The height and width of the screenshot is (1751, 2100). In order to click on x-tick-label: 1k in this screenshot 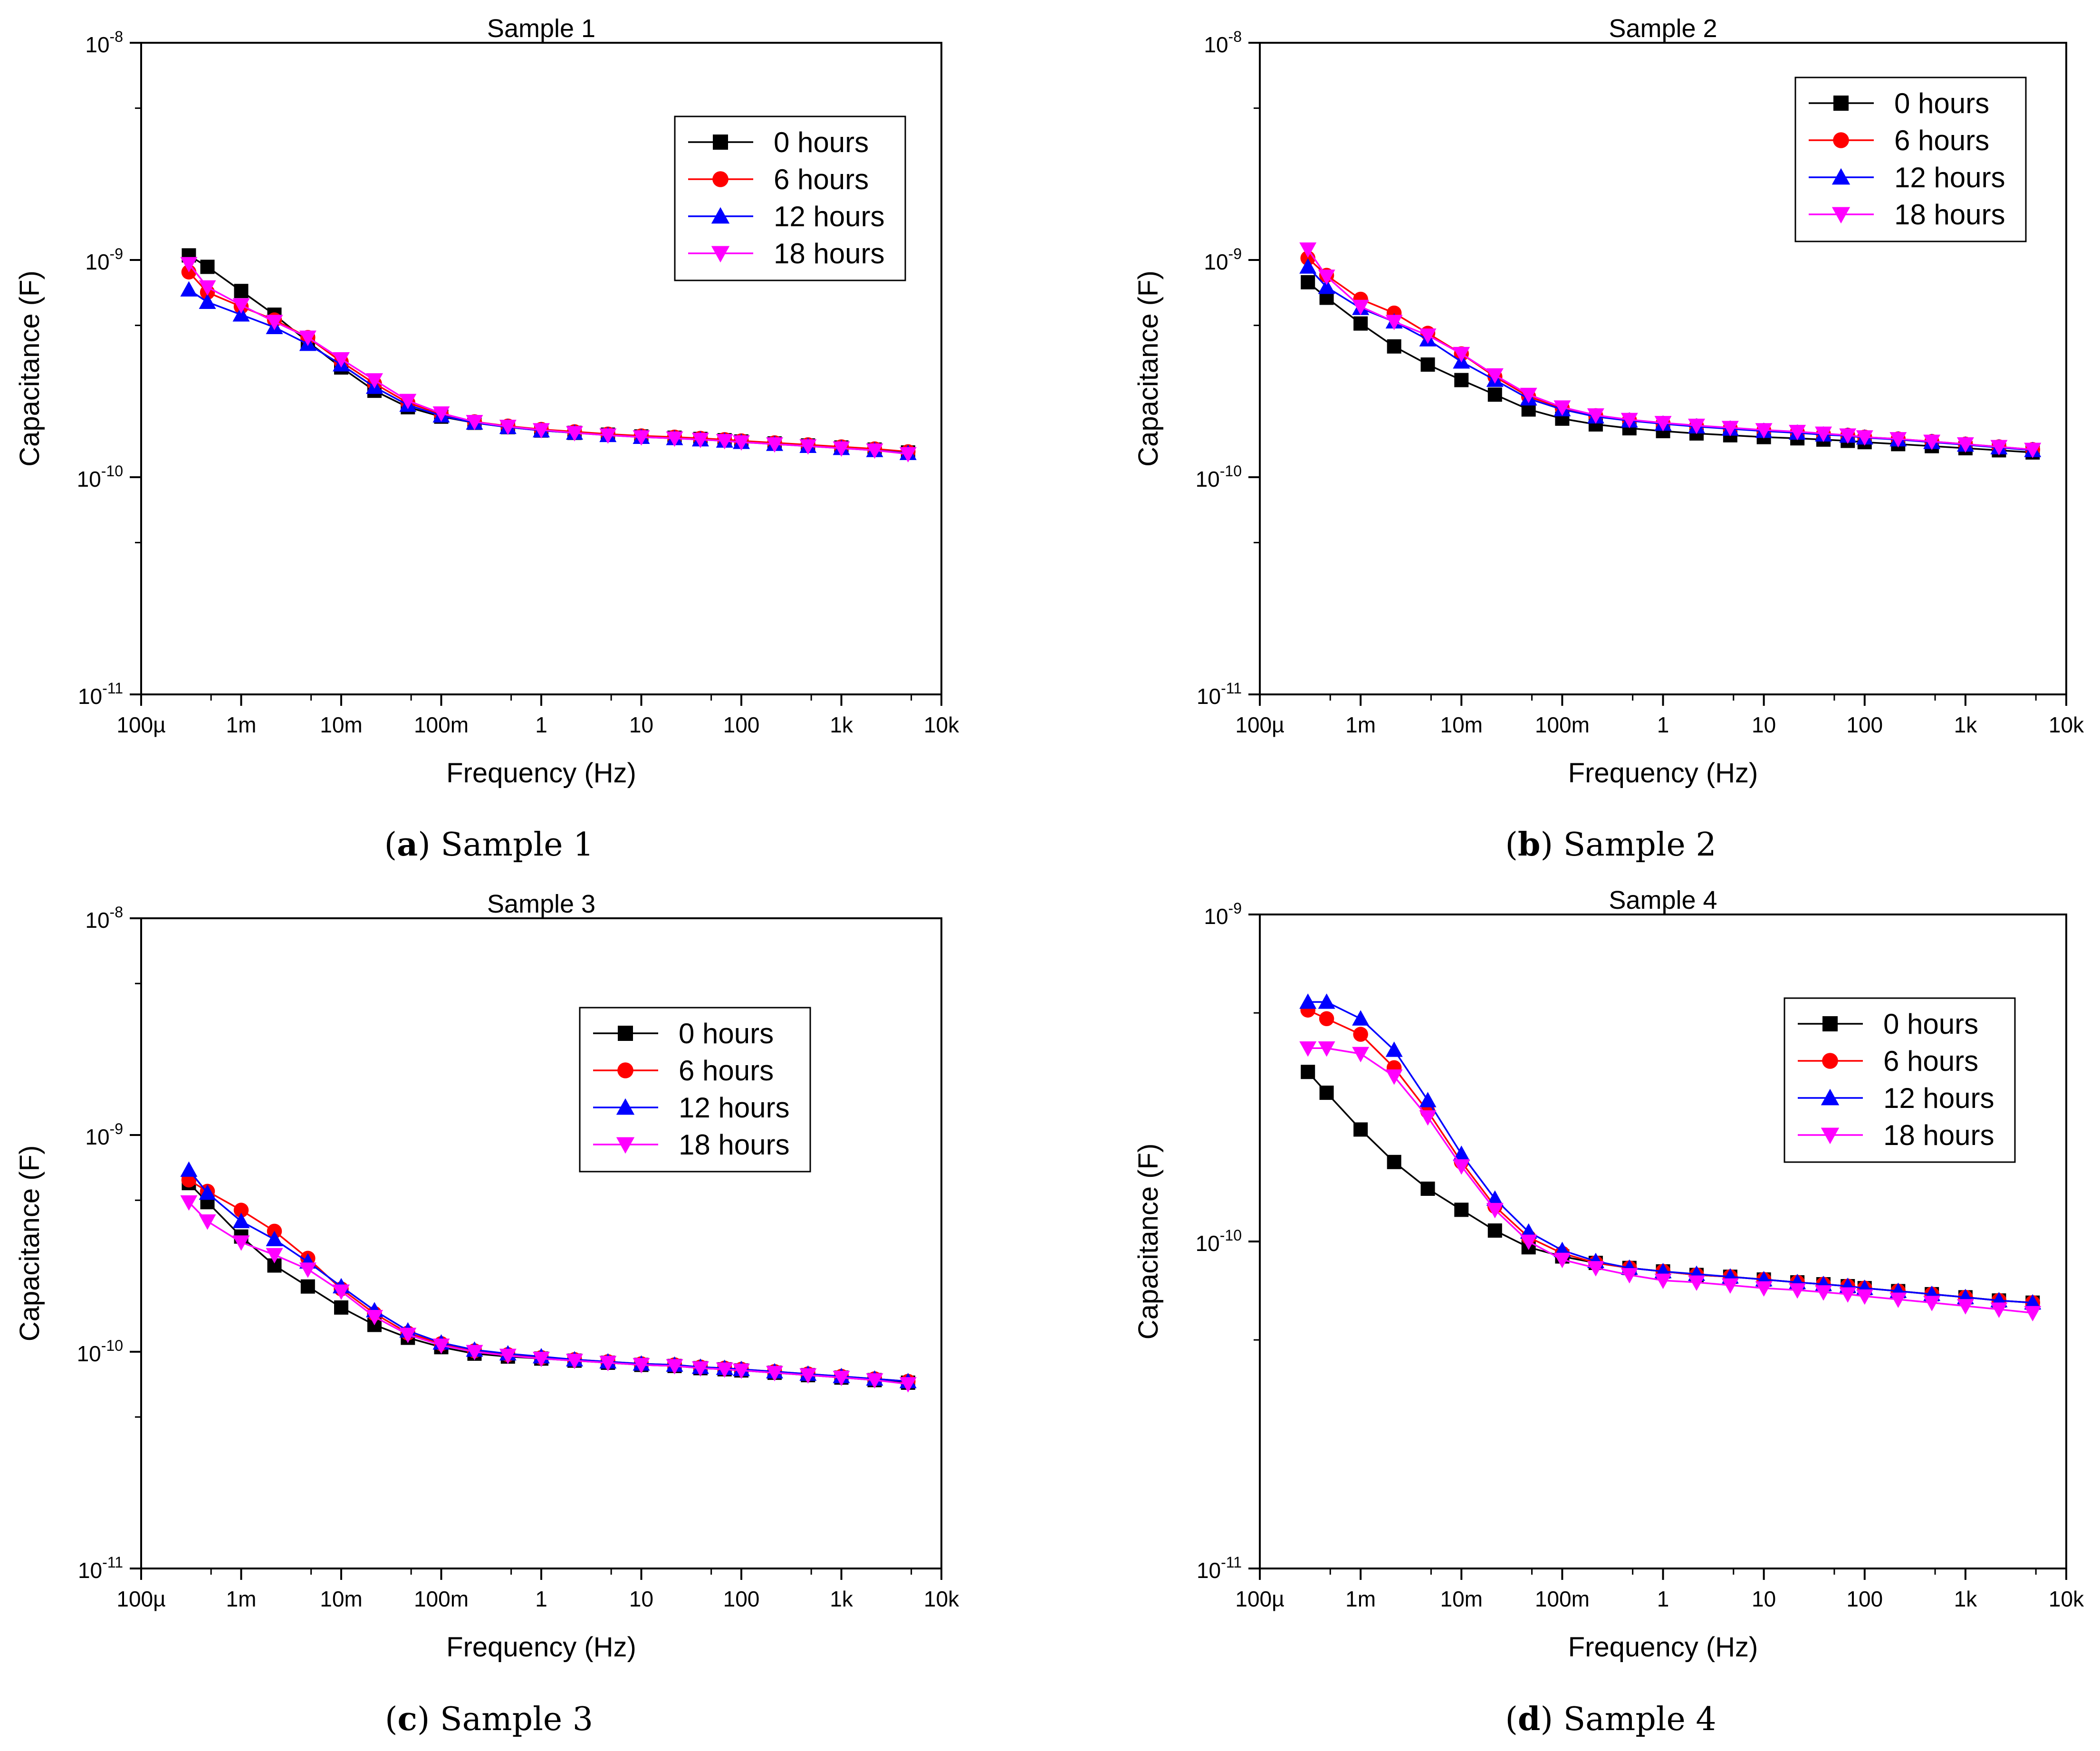, I will do `click(1966, 724)`.